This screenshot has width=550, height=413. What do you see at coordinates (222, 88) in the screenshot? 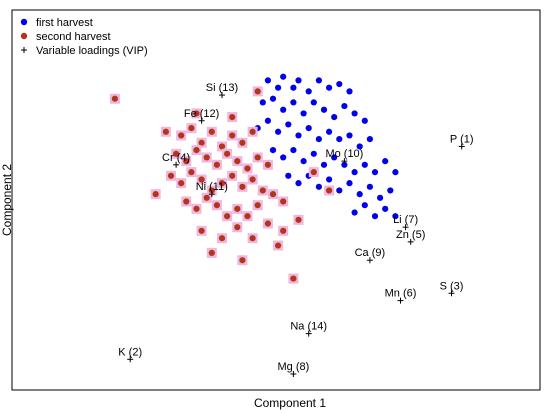
I see `loading-label-0: Si (13)` at bounding box center [222, 88].